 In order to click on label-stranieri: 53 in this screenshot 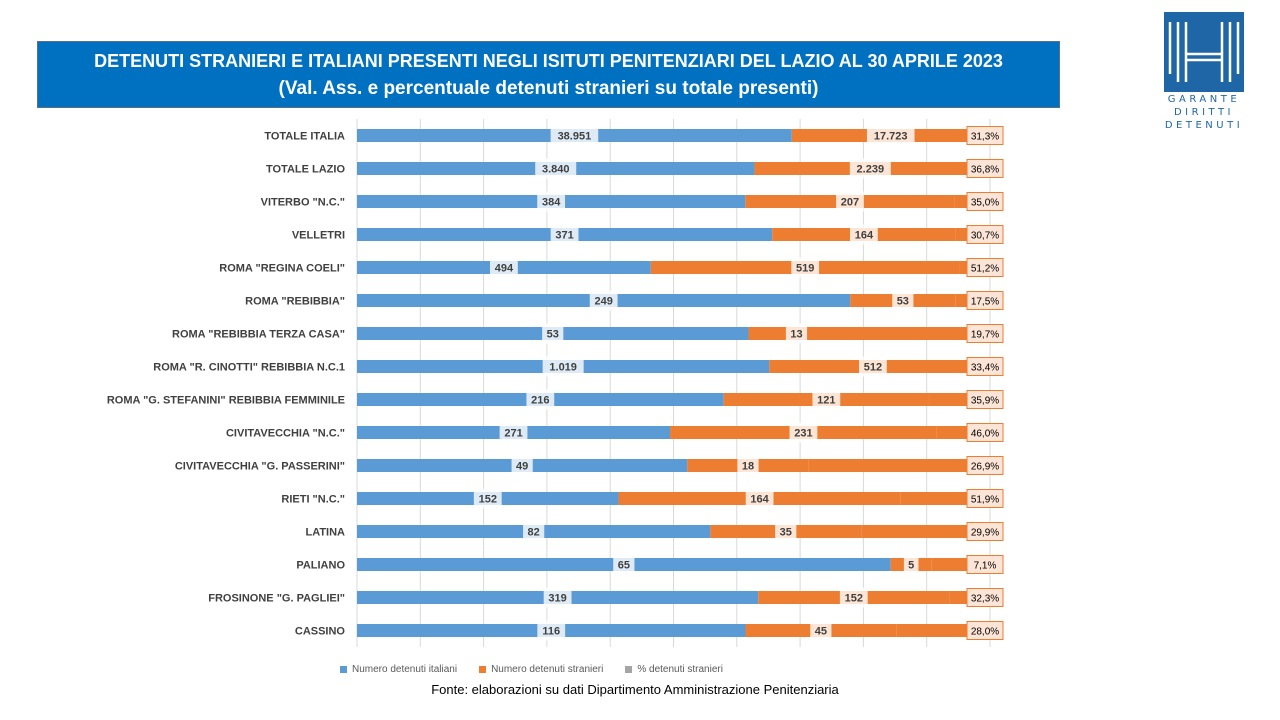, I will do `click(903, 302)`.